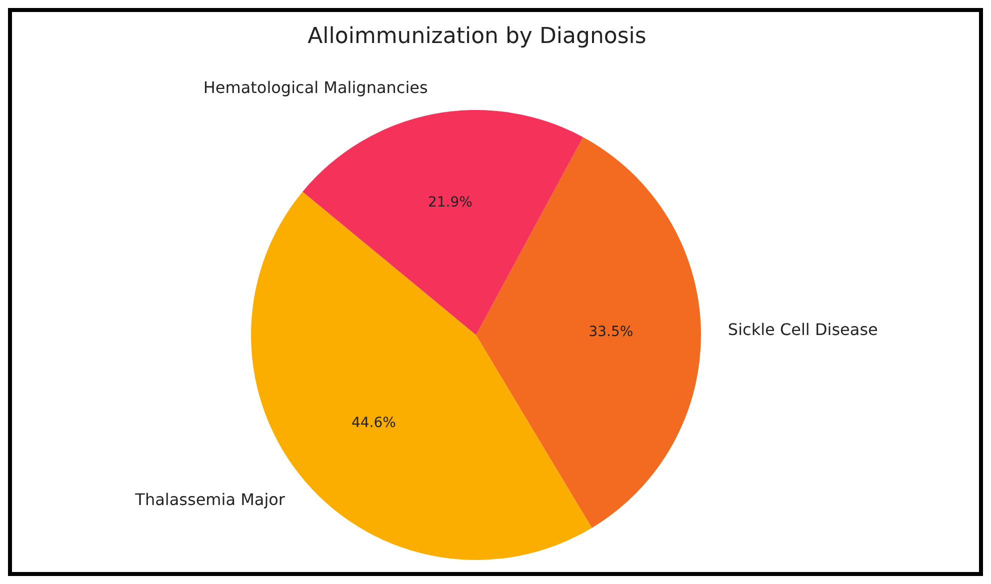  What do you see at coordinates (450, 202) in the screenshot?
I see `data-label: 21.9%` at bounding box center [450, 202].